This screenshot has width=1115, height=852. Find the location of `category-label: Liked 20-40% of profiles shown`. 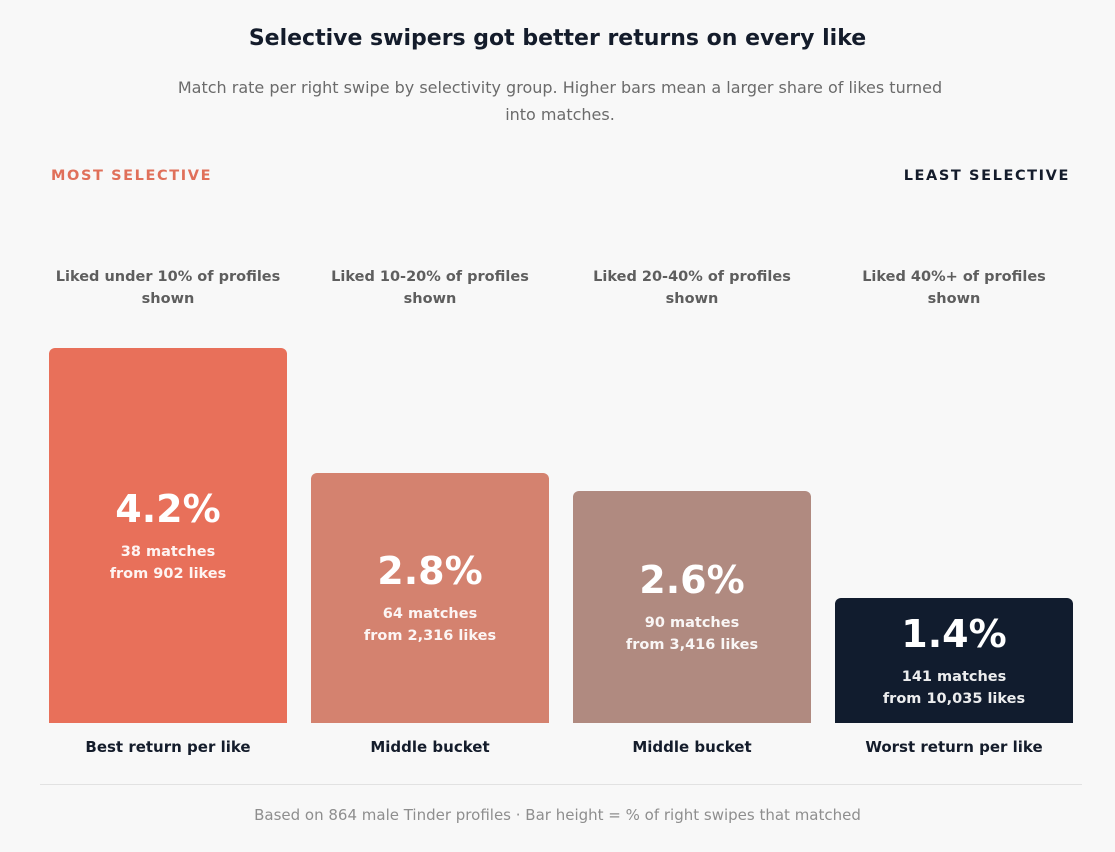

category-label: Liked 20-40% of profiles shown is located at coordinates (692, 288).